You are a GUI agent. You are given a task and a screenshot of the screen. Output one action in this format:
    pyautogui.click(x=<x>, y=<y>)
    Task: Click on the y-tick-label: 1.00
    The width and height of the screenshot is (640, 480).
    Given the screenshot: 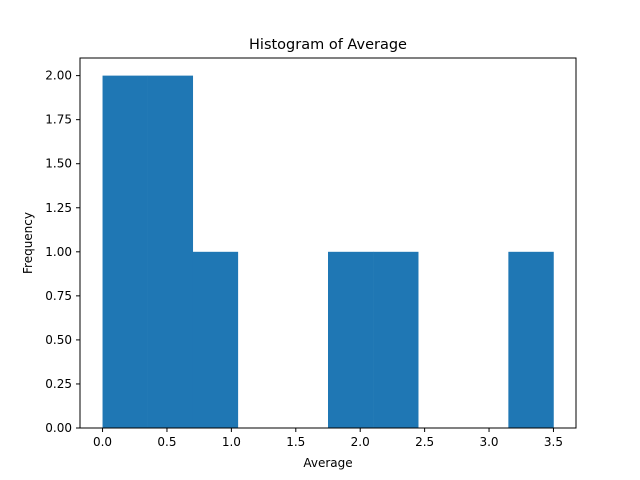 What is the action you would take?
    pyautogui.click(x=58, y=252)
    